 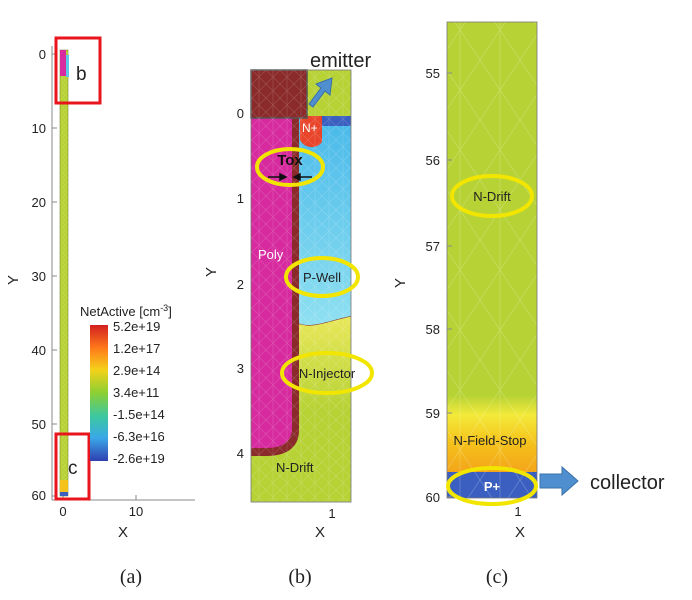 What do you see at coordinates (240, 453) in the screenshot?
I see `tick-label: 4` at bounding box center [240, 453].